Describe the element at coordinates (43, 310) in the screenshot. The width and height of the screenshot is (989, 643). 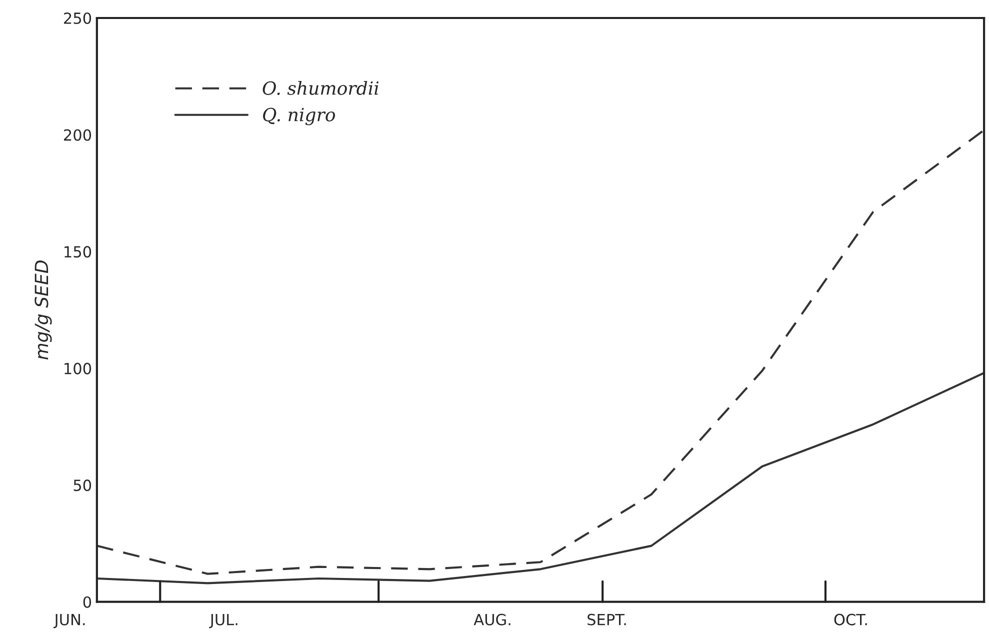
I see `y-axis-title: mg/g SEED` at that location.